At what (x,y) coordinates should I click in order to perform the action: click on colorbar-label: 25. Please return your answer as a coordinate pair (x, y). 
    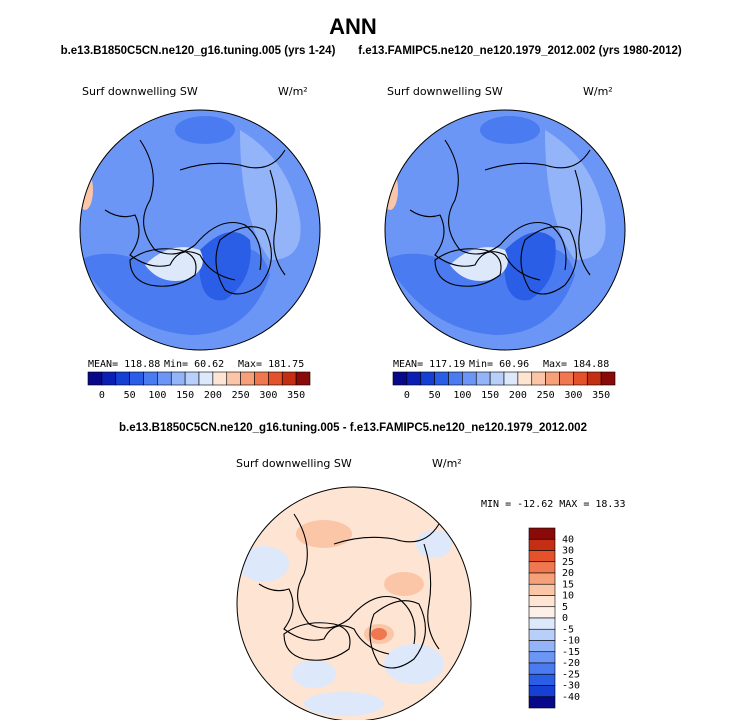
    Looking at the image, I should click on (568, 562).